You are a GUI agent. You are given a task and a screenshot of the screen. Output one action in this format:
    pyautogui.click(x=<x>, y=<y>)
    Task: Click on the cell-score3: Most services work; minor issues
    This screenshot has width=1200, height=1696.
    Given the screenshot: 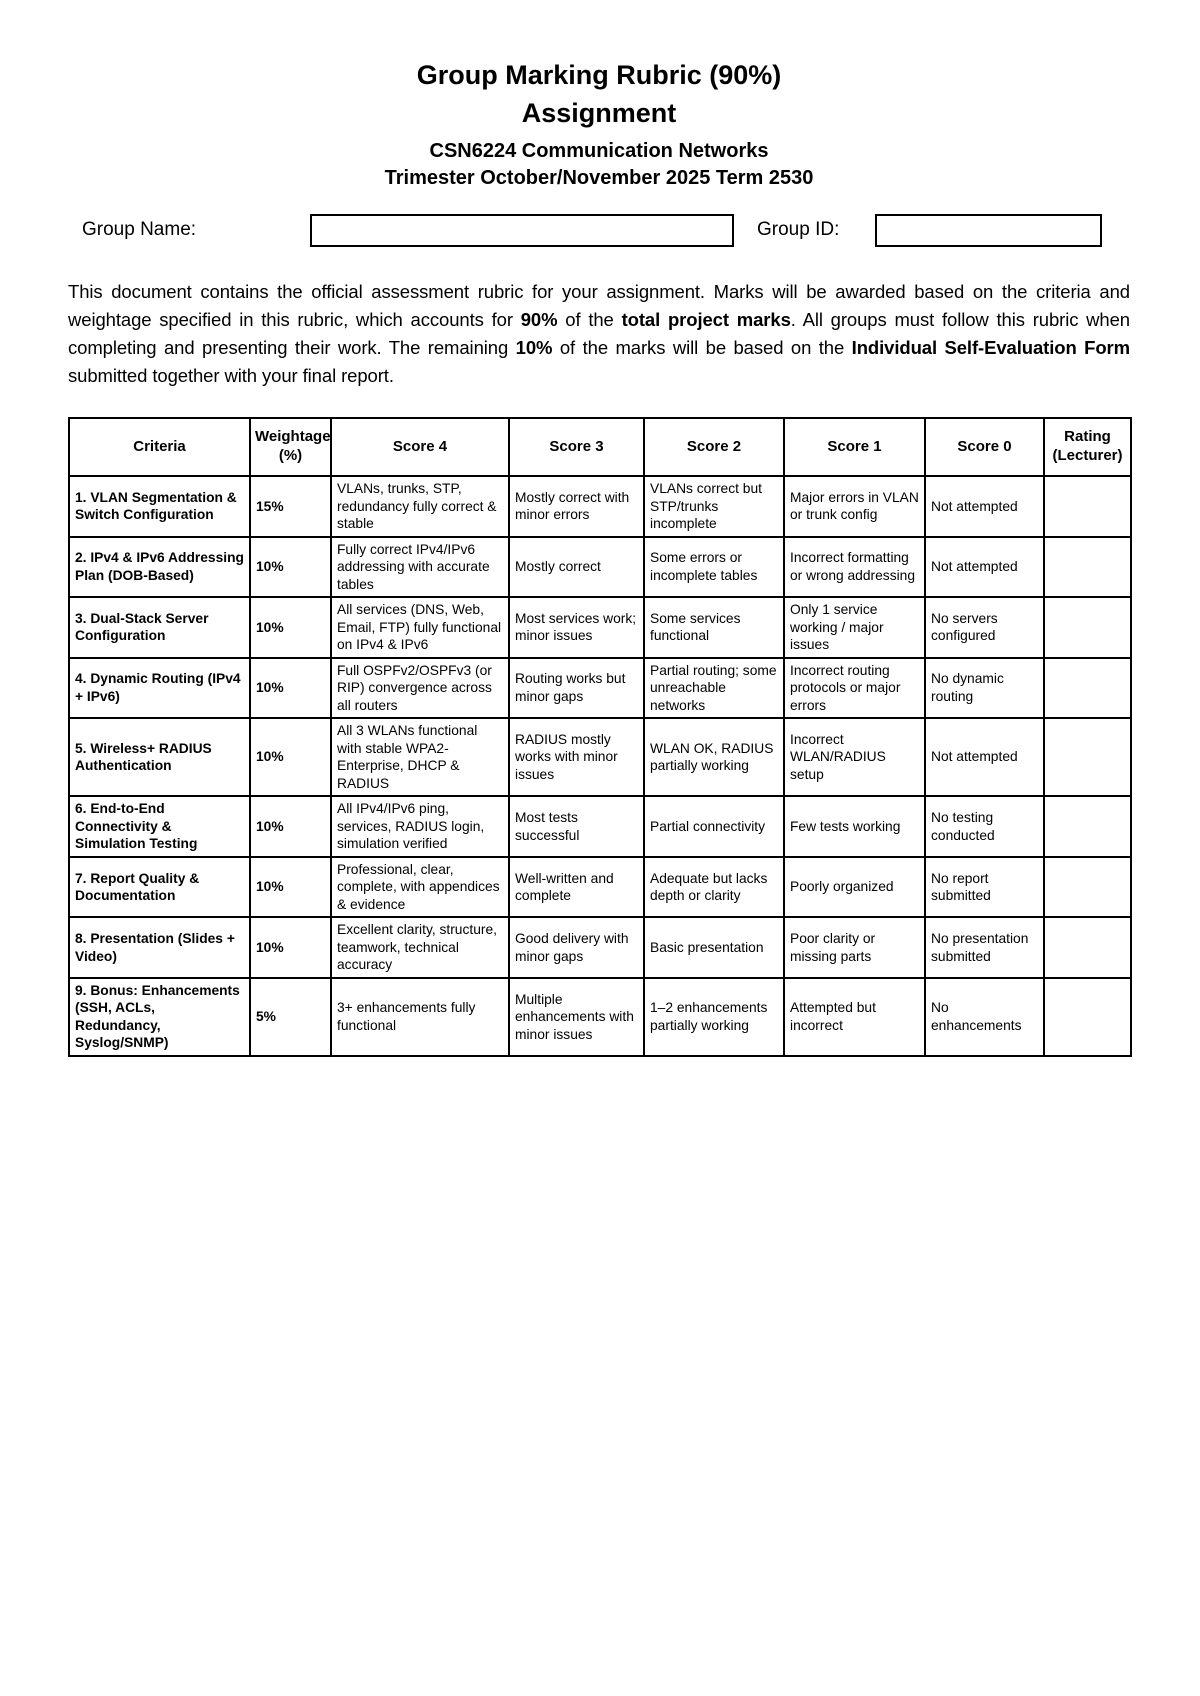 What is the action you would take?
    pyautogui.click(x=576, y=627)
    